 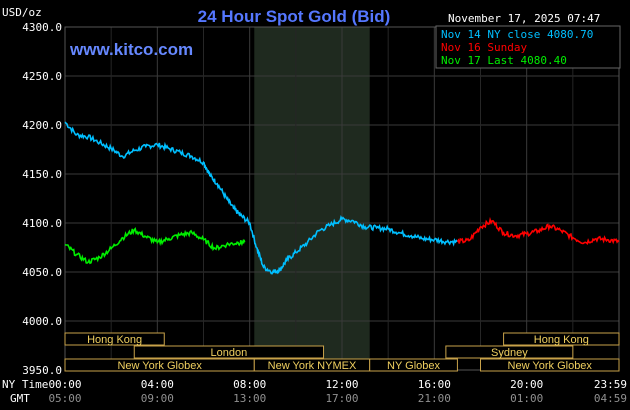 I want to click on series-line-nov17, so click(x=155, y=246).